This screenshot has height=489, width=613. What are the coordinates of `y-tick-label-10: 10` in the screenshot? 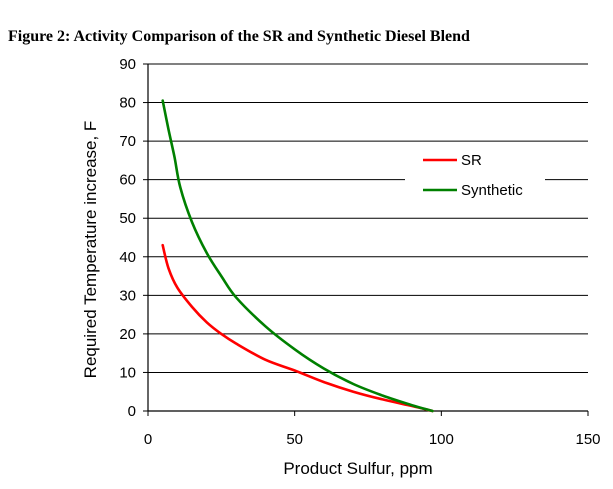 It's located at (127, 372).